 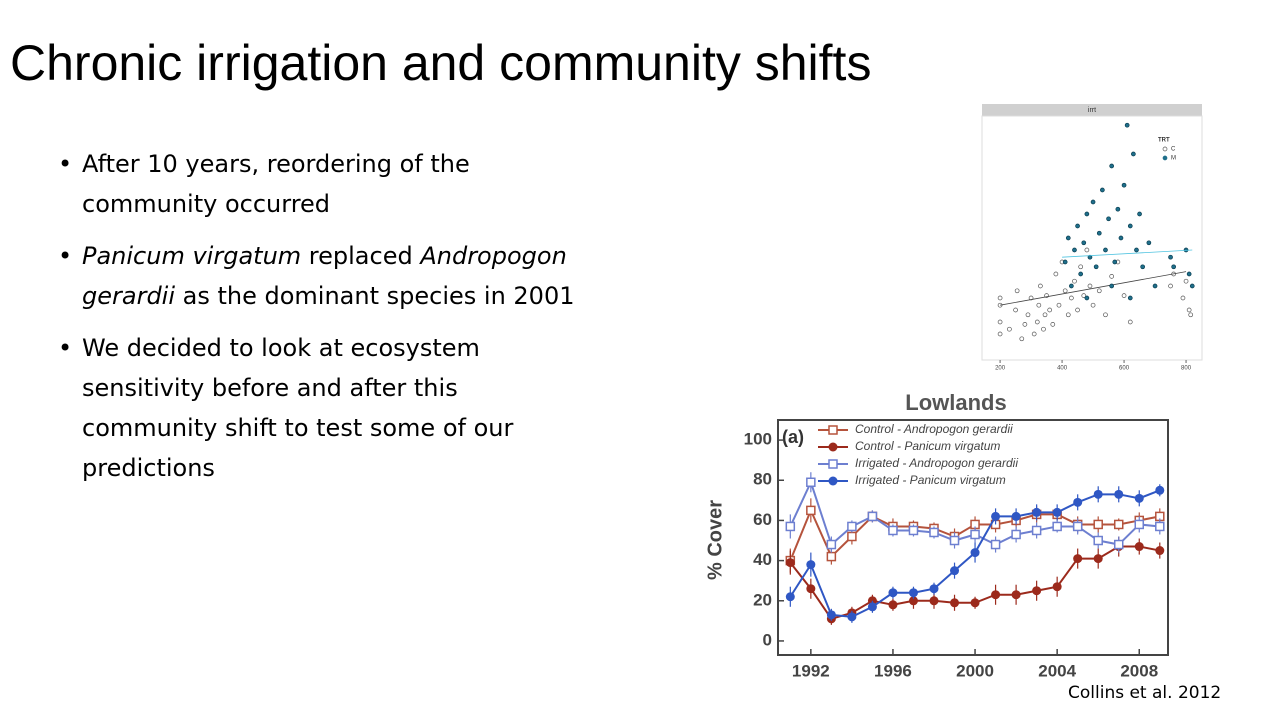 What do you see at coordinates (1145, 693) in the screenshot?
I see `citation: Collins et al. 2012` at bounding box center [1145, 693].